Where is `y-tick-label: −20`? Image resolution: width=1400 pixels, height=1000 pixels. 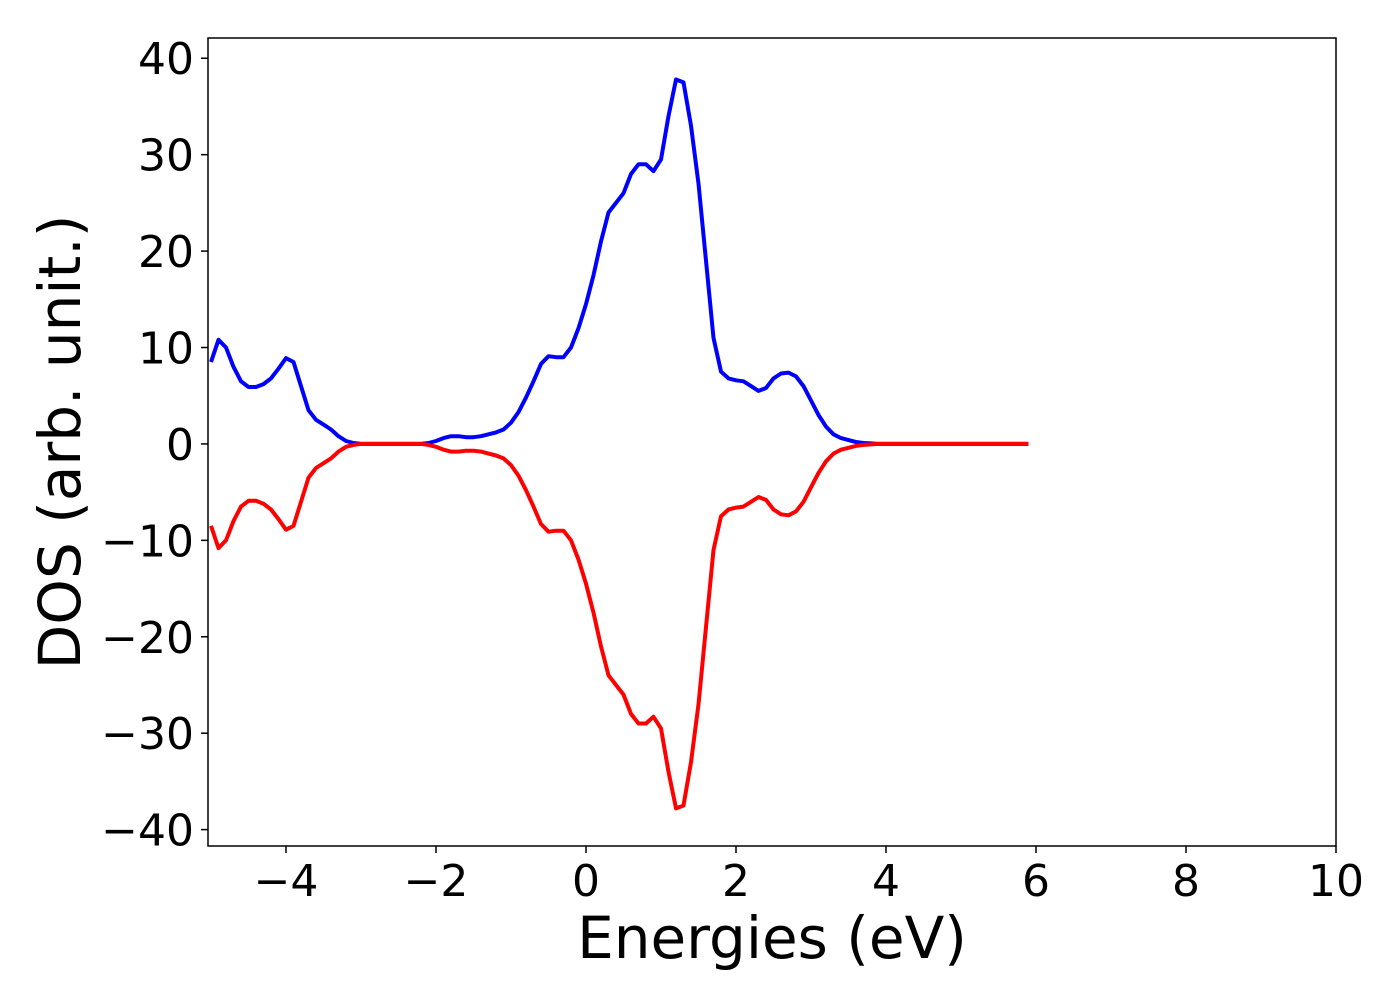
y-tick-label: −20 is located at coordinates (147, 638).